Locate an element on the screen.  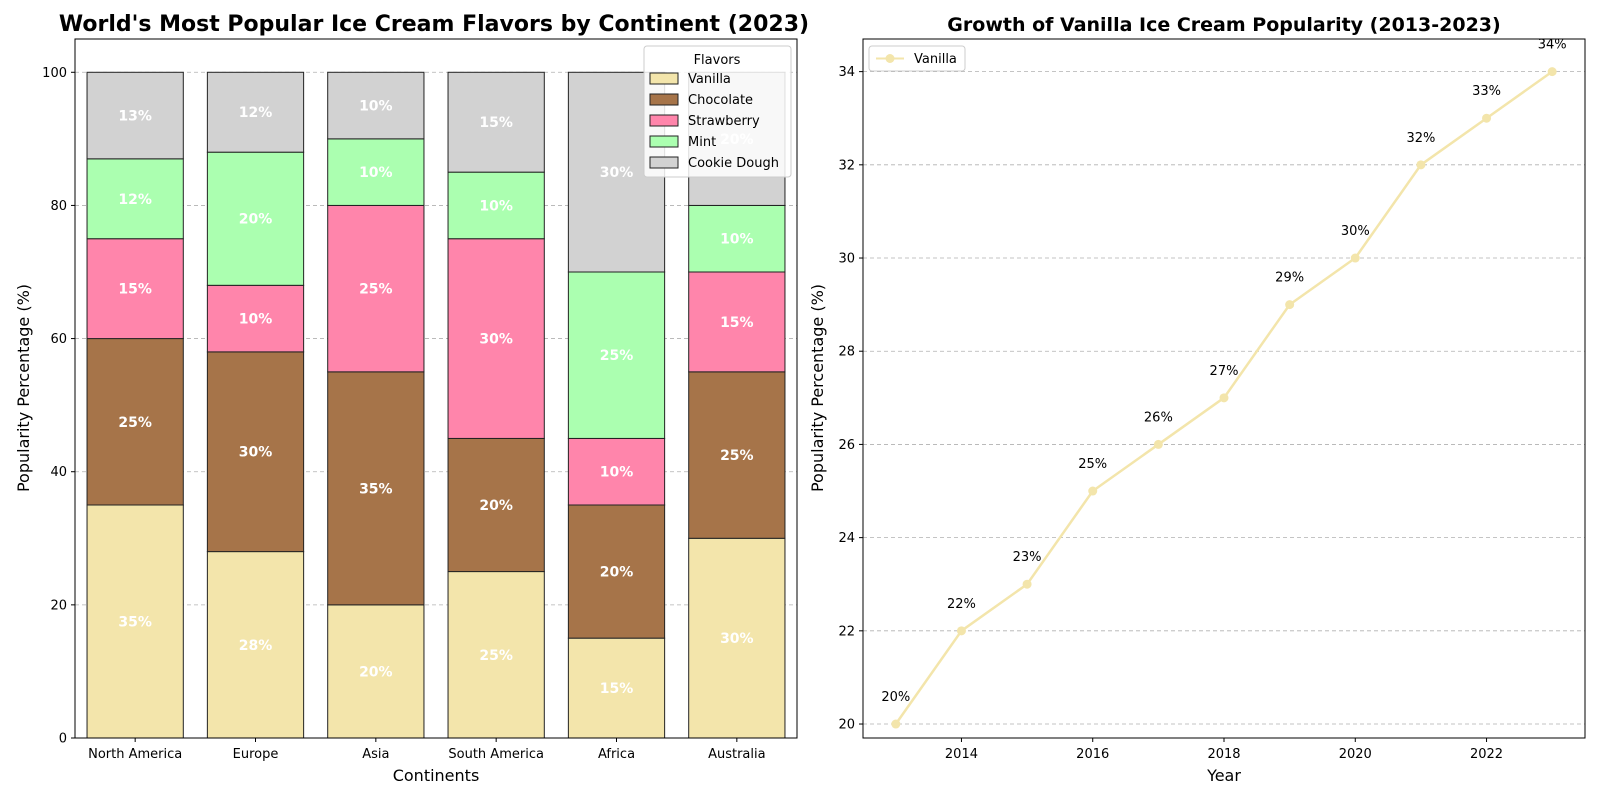
bar-chart-x-tick-label: Europe is located at coordinates (256, 754).